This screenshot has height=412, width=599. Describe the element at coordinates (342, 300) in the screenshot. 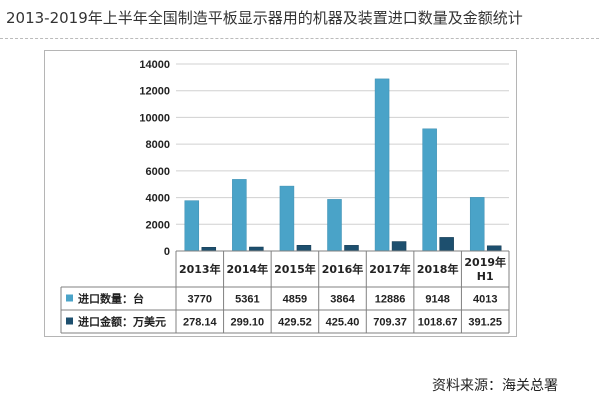

I see `table-value: 3864` at that location.